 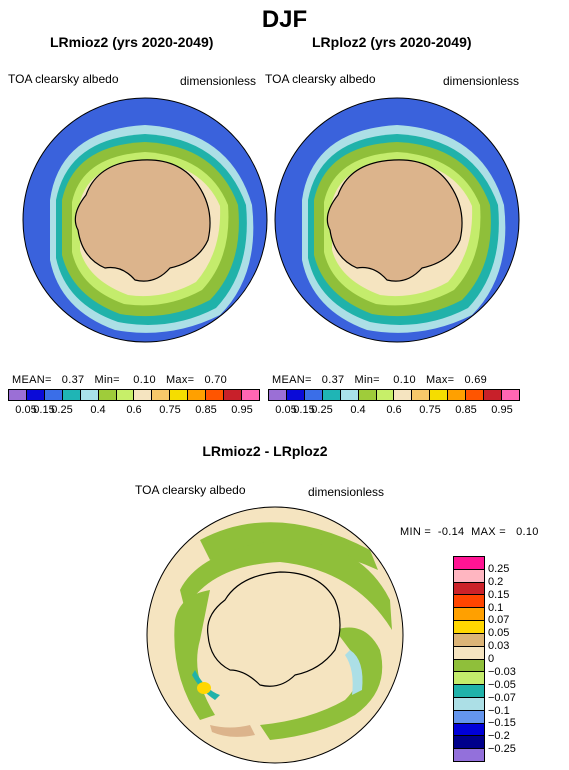 What do you see at coordinates (190, 490) in the screenshot?
I see `difference-variable-label: TOA clearsky albedo` at bounding box center [190, 490].